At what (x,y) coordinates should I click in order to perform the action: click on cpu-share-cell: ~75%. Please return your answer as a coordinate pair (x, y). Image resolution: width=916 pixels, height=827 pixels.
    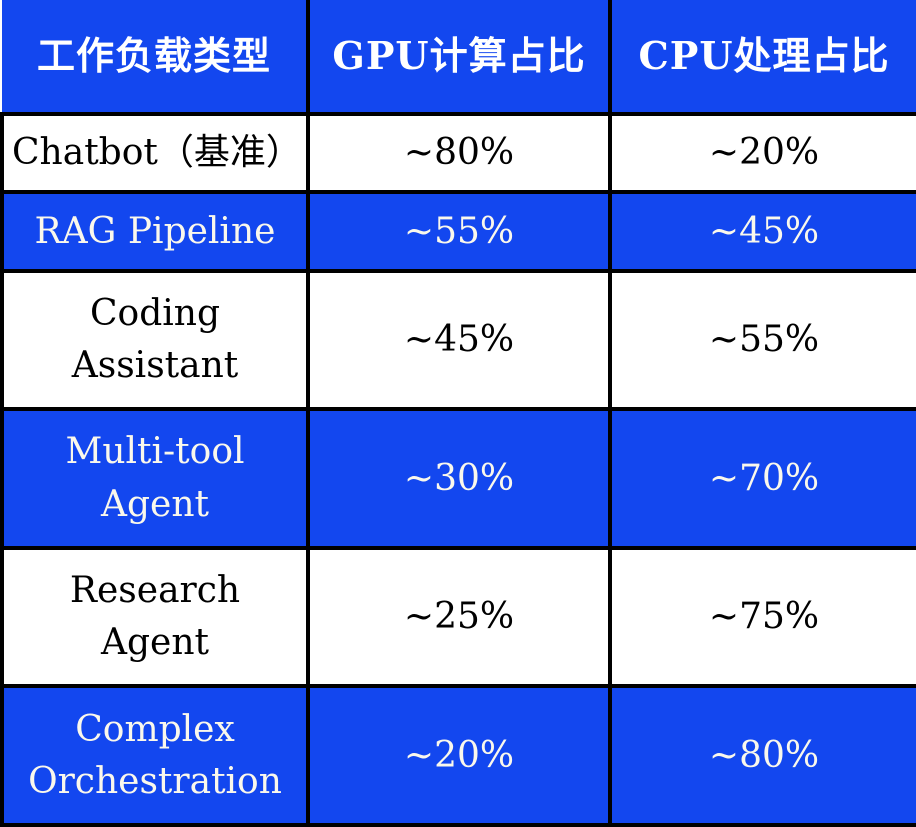
    Looking at the image, I should click on (762, 617).